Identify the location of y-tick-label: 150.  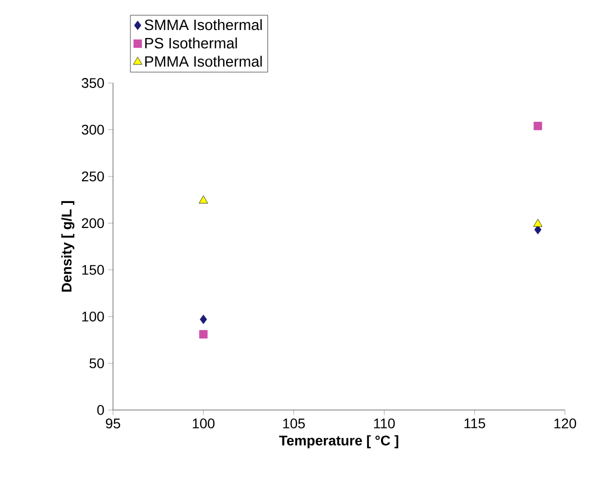
(93, 269).